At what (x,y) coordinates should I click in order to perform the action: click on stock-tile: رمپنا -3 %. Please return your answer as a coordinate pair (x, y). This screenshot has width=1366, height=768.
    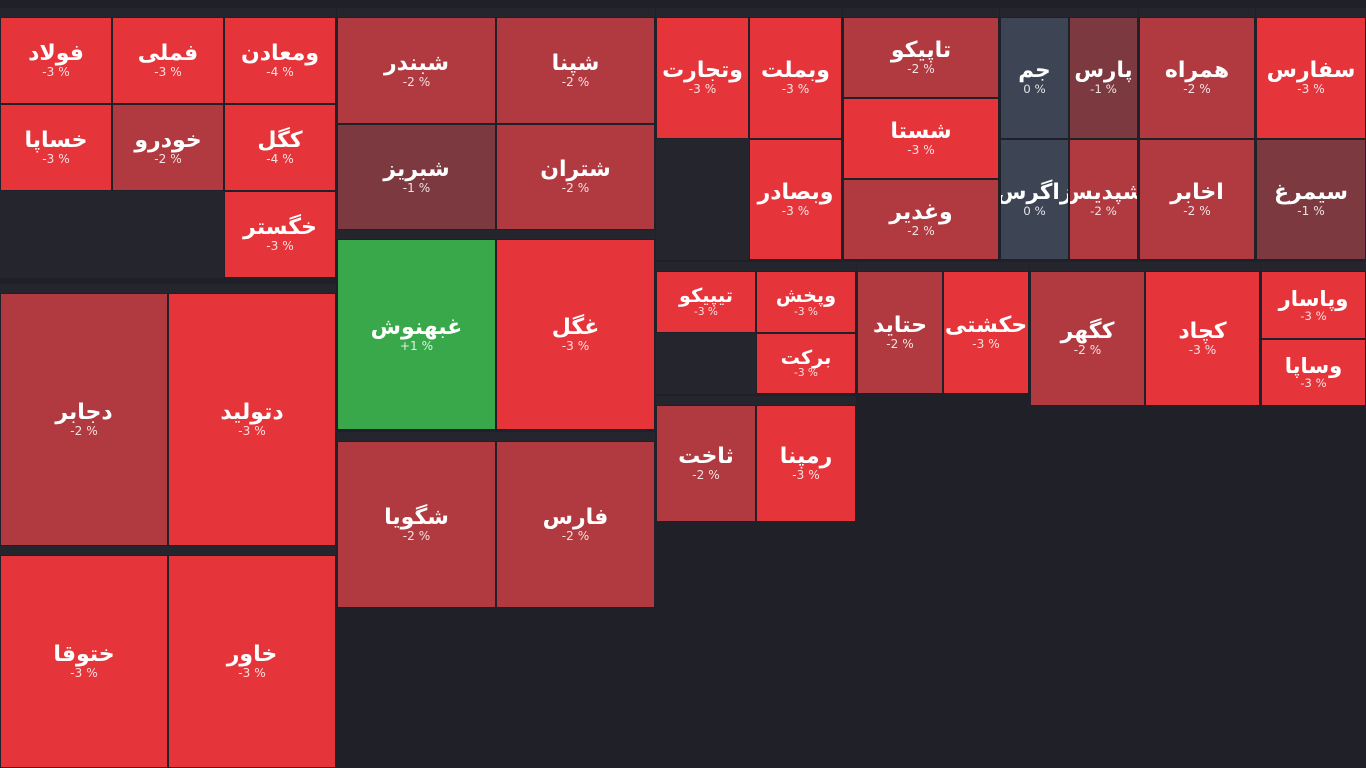
    Looking at the image, I should click on (806, 463).